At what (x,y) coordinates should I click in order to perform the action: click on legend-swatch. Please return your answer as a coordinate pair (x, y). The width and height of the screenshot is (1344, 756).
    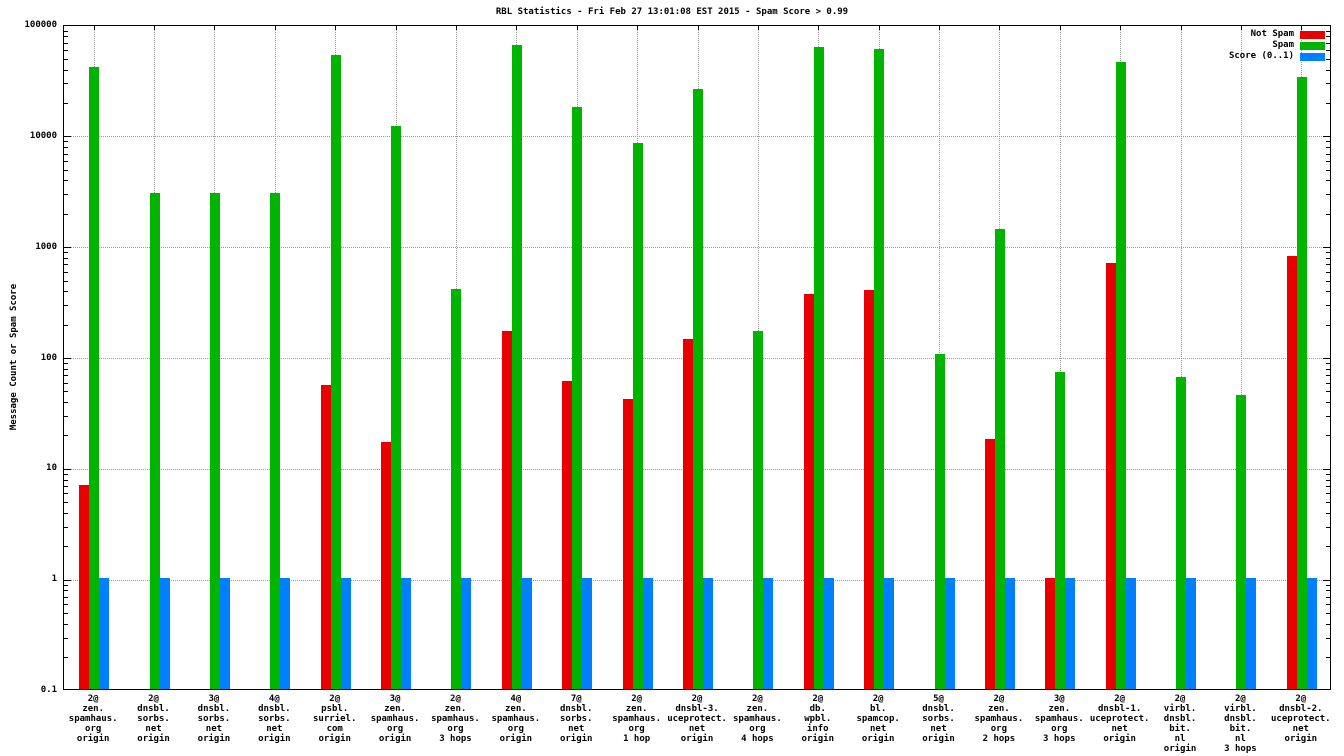
    Looking at the image, I should click on (1312, 34).